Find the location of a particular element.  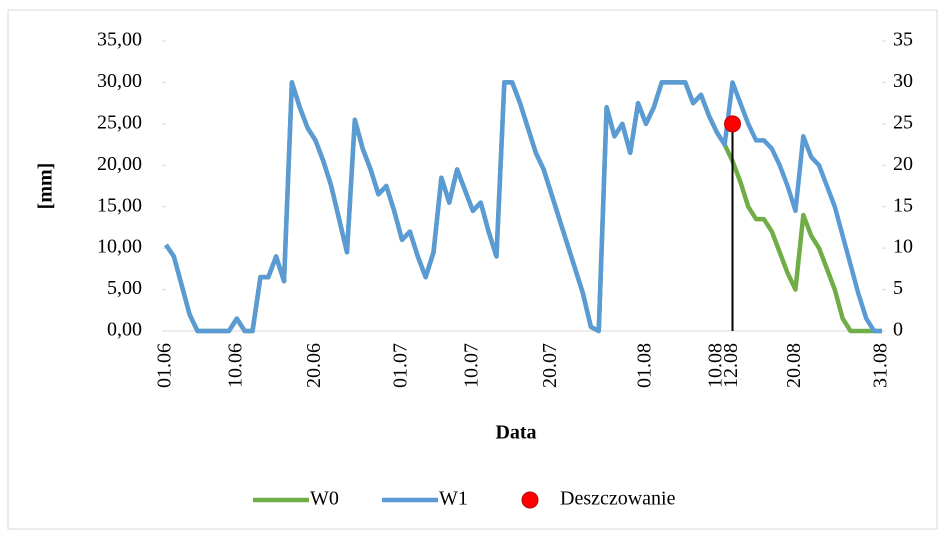

y2-tick-label: 10 is located at coordinates (903, 247).